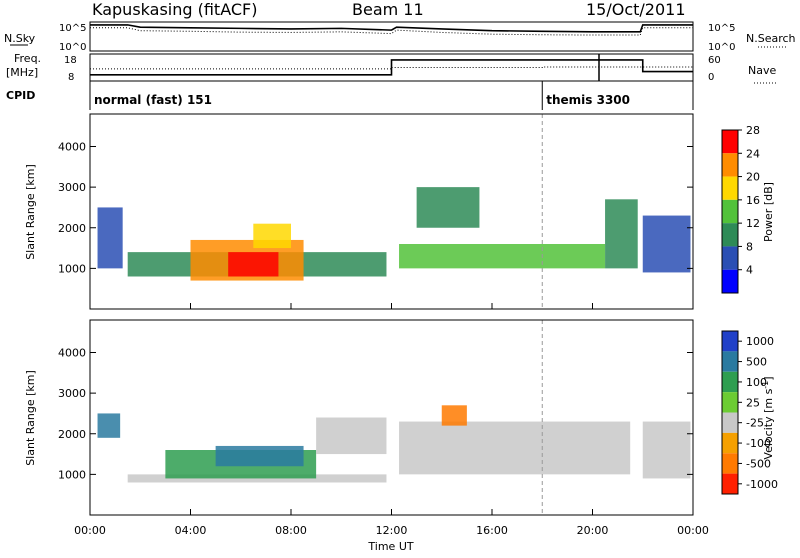 This screenshot has width=800, height=558. Describe the element at coordinates (753, 223) in the screenshot. I see `colorbar-tick-label: 12` at that location.